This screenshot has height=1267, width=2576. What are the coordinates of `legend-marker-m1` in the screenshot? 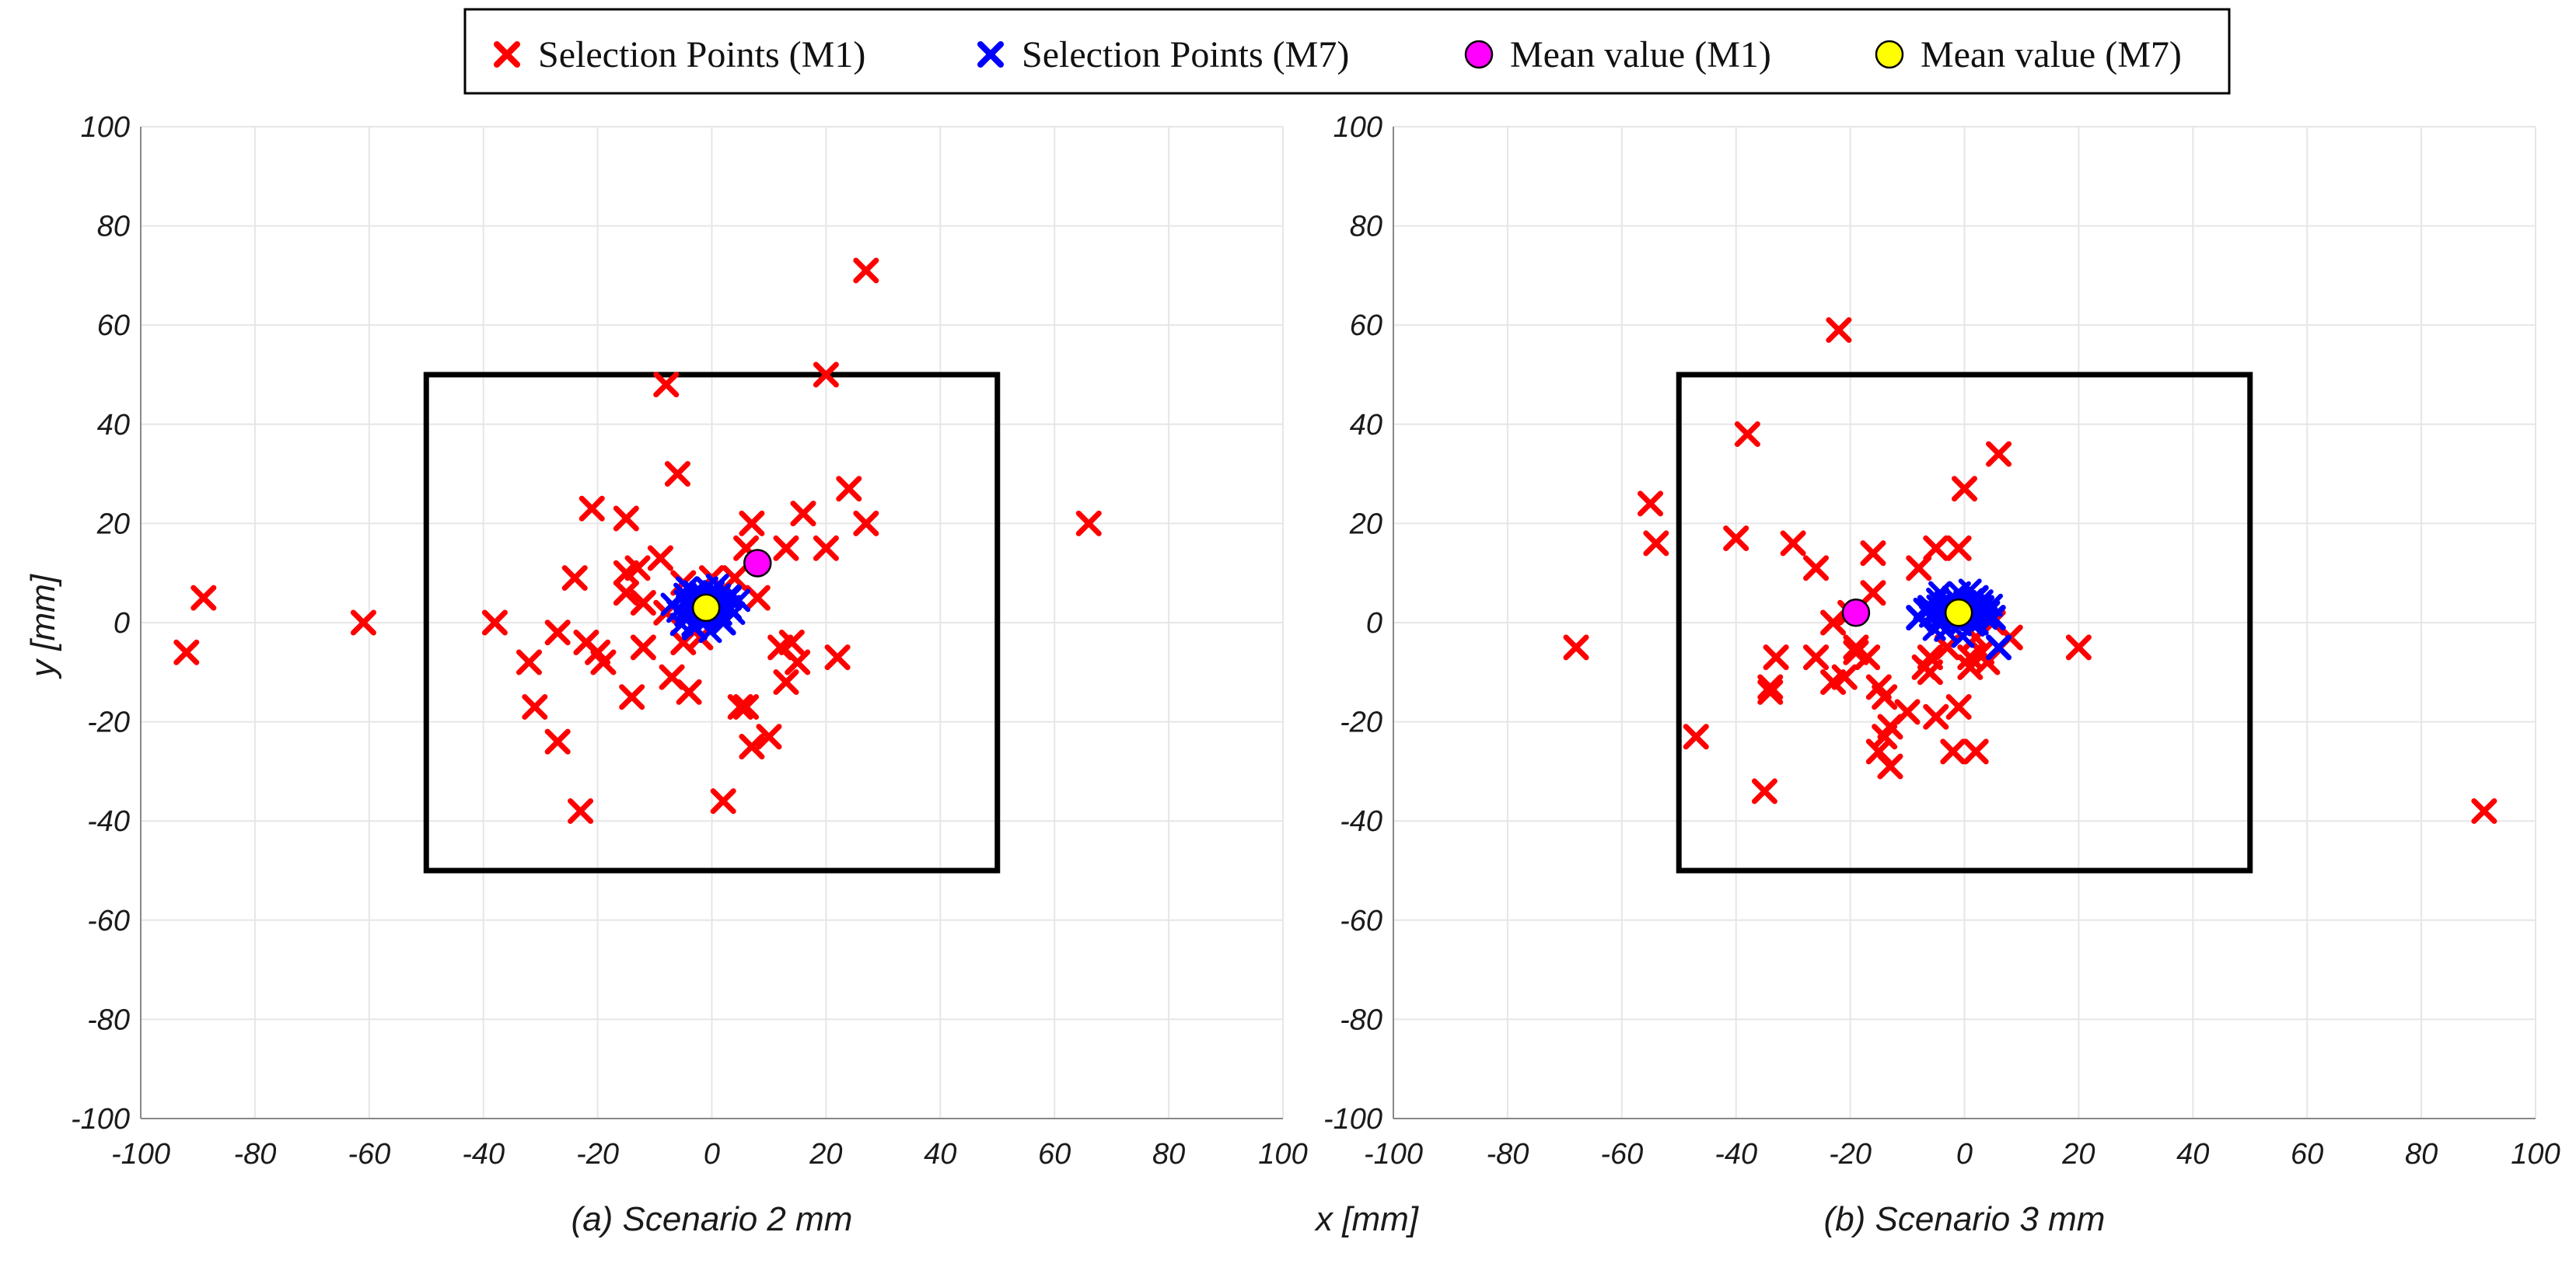 It's located at (507, 54).